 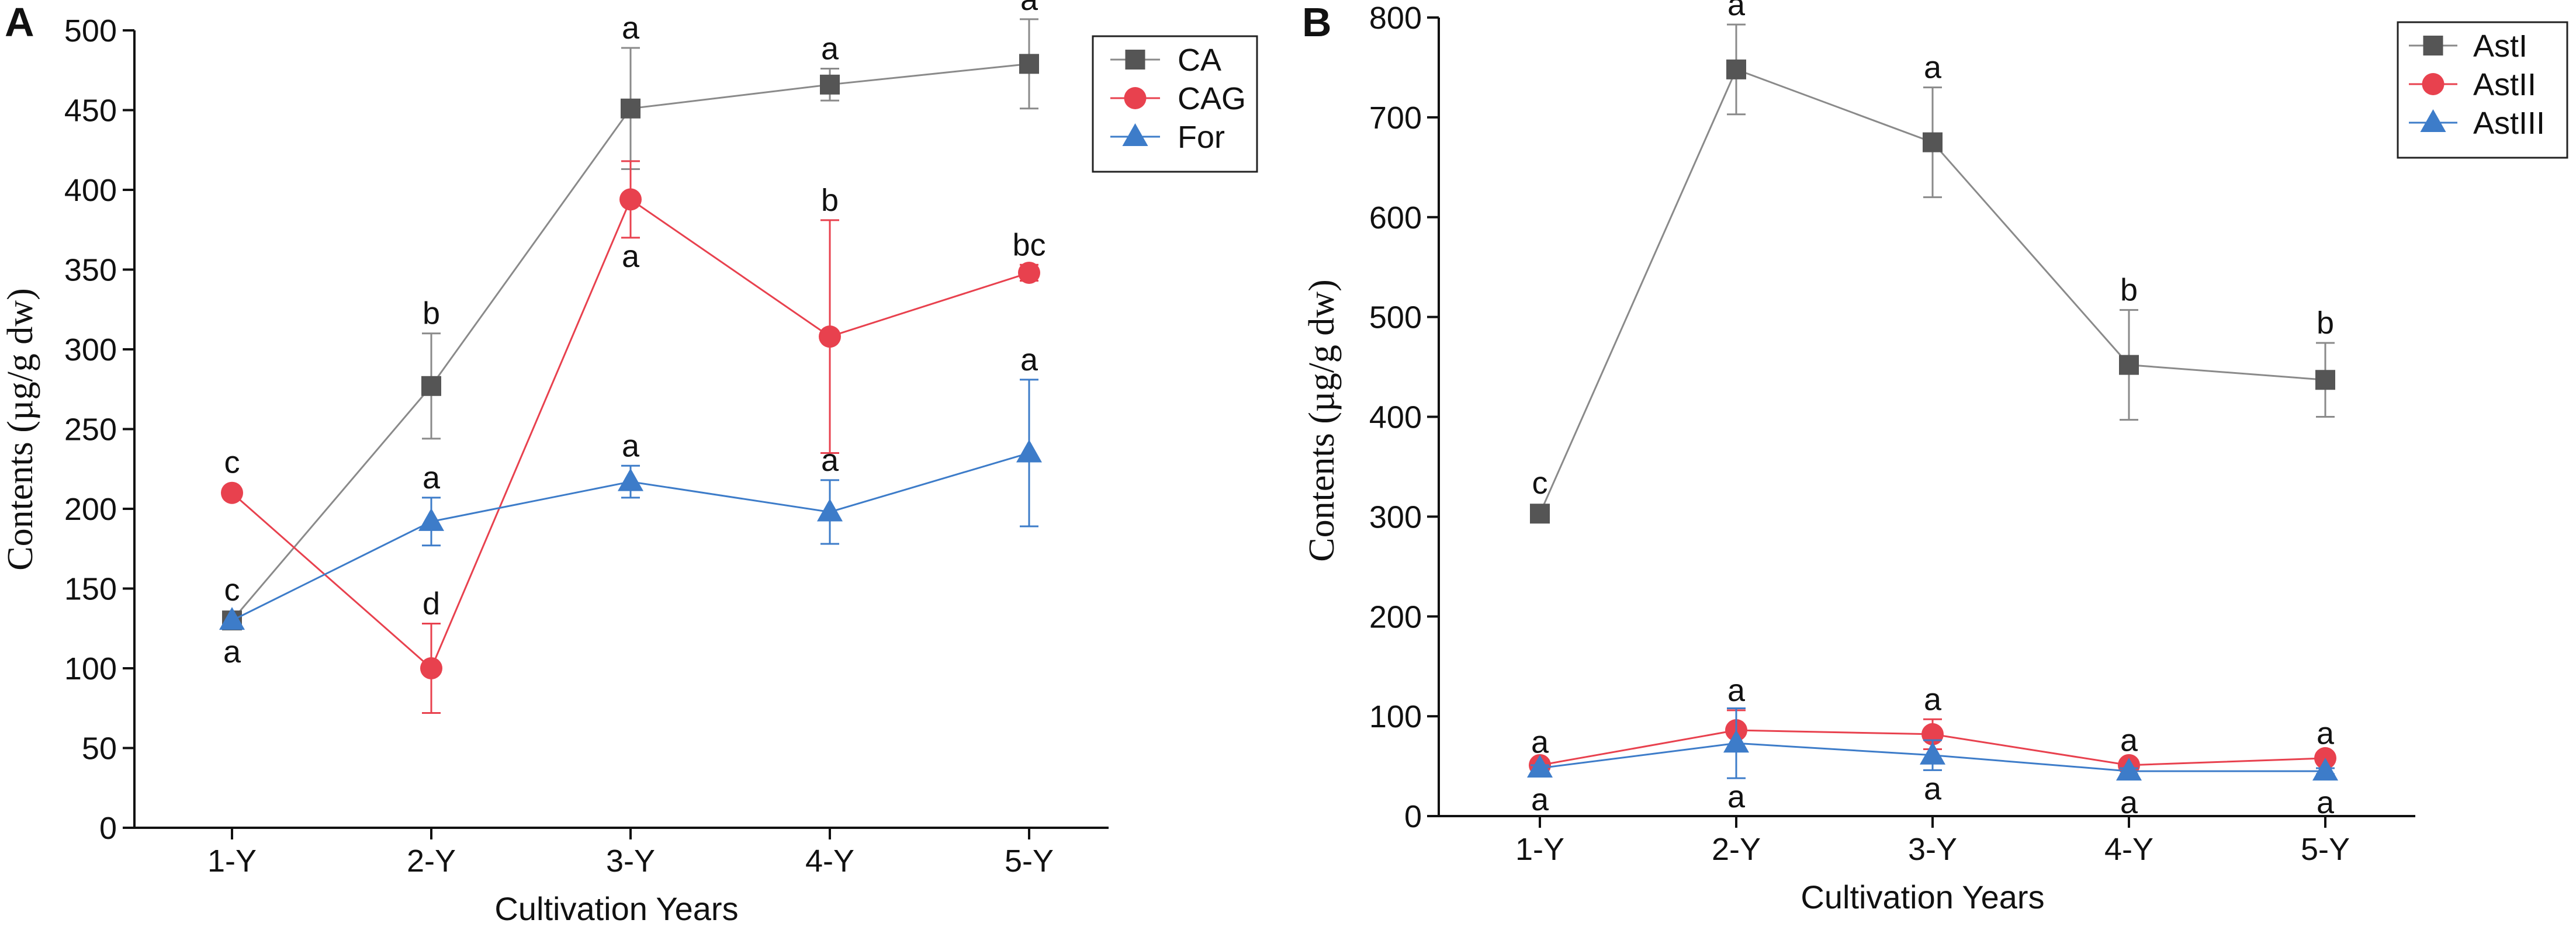 What do you see at coordinates (2472, 84) in the screenshot?
I see `panel-b-legend-entry-astii: AstII` at bounding box center [2472, 84].